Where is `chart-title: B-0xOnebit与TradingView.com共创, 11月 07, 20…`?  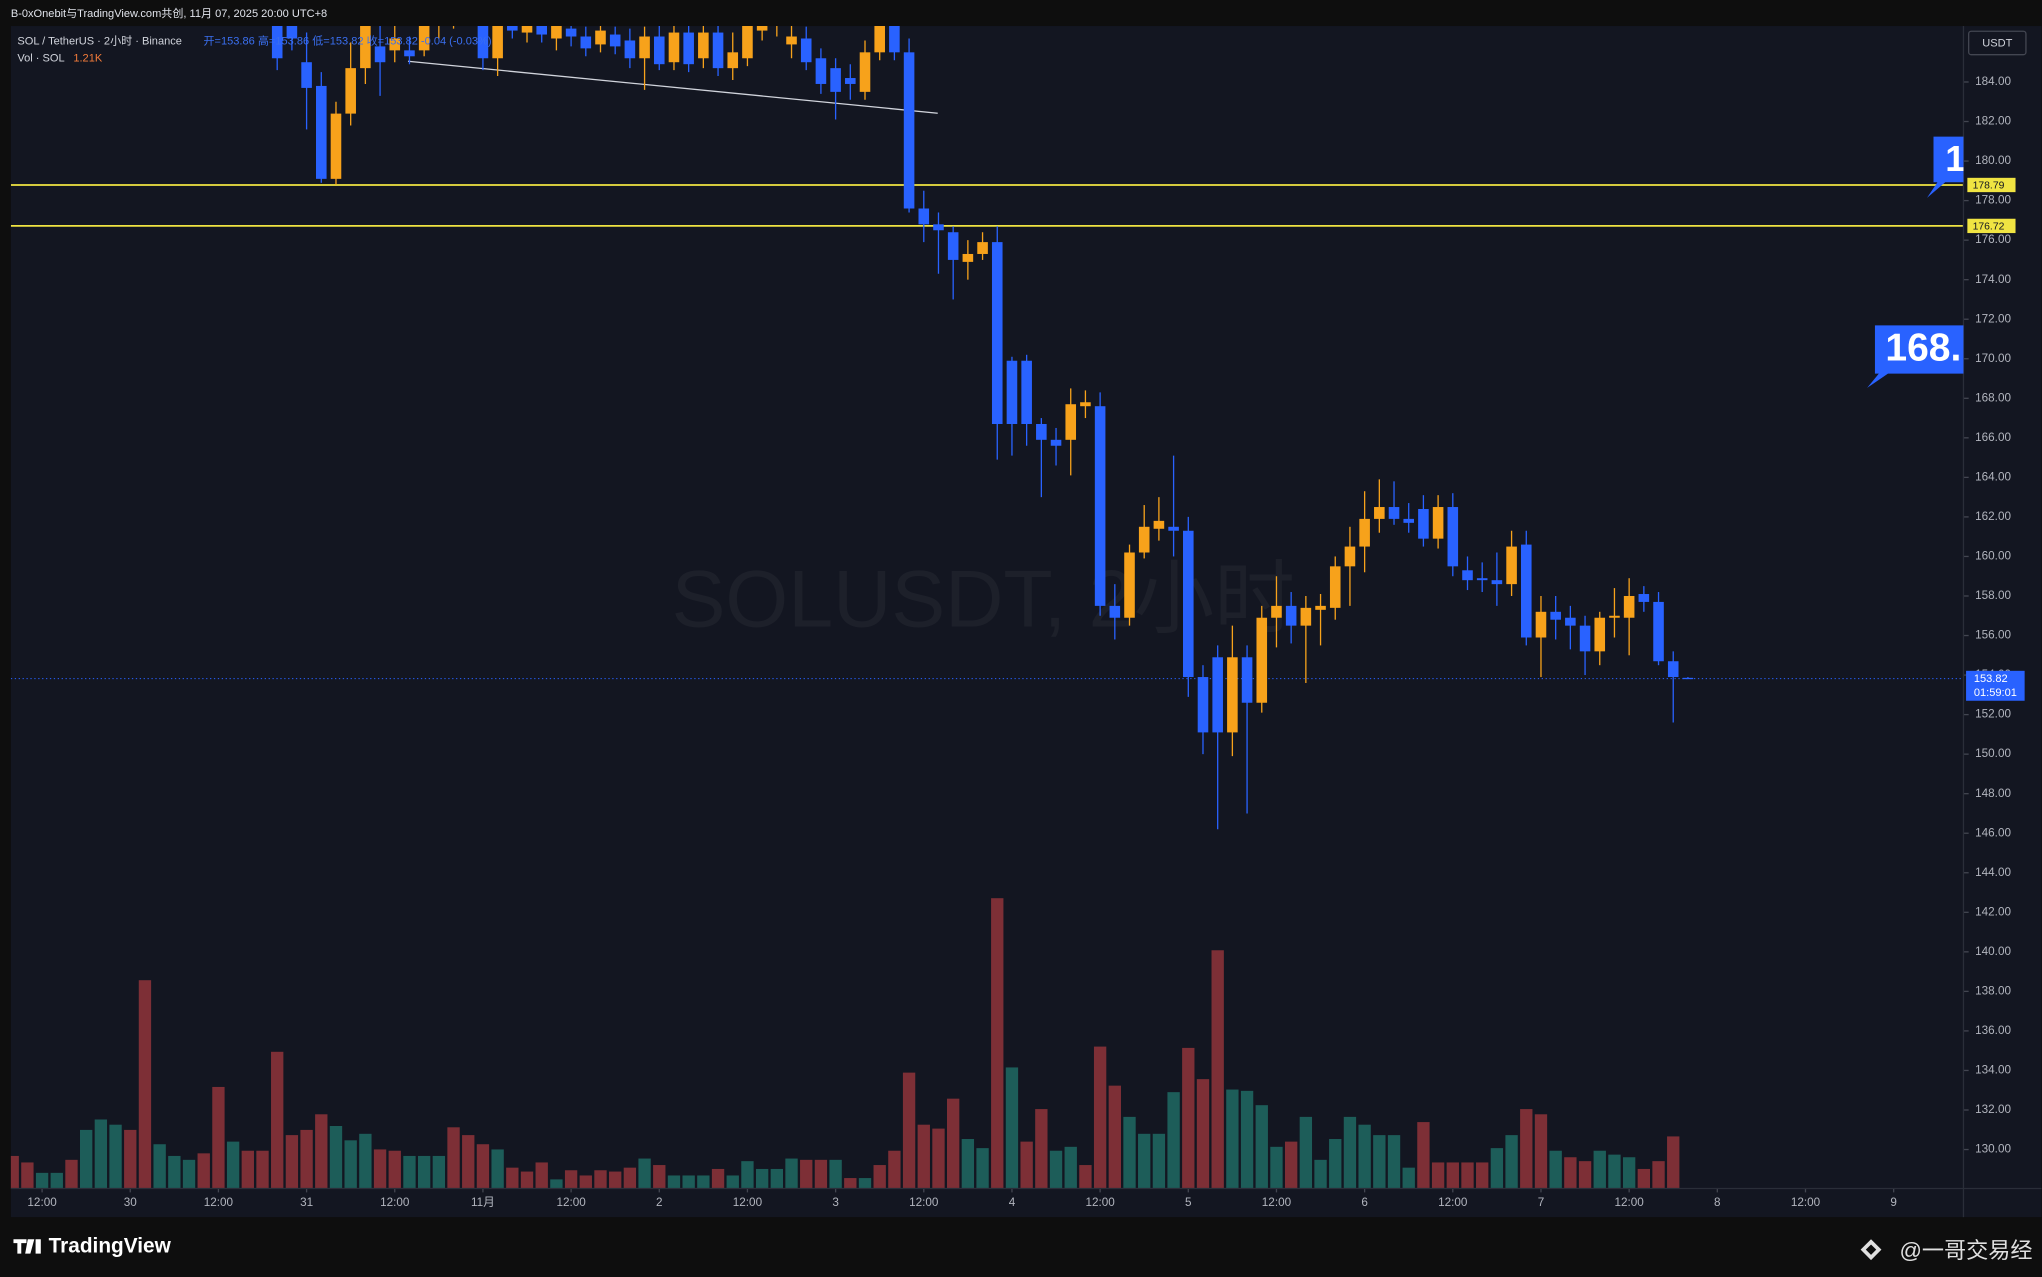 chart-title: B-0xOnebit与TradingView.com共创, 11月 07, 20… is located at coordinates (169, 13).